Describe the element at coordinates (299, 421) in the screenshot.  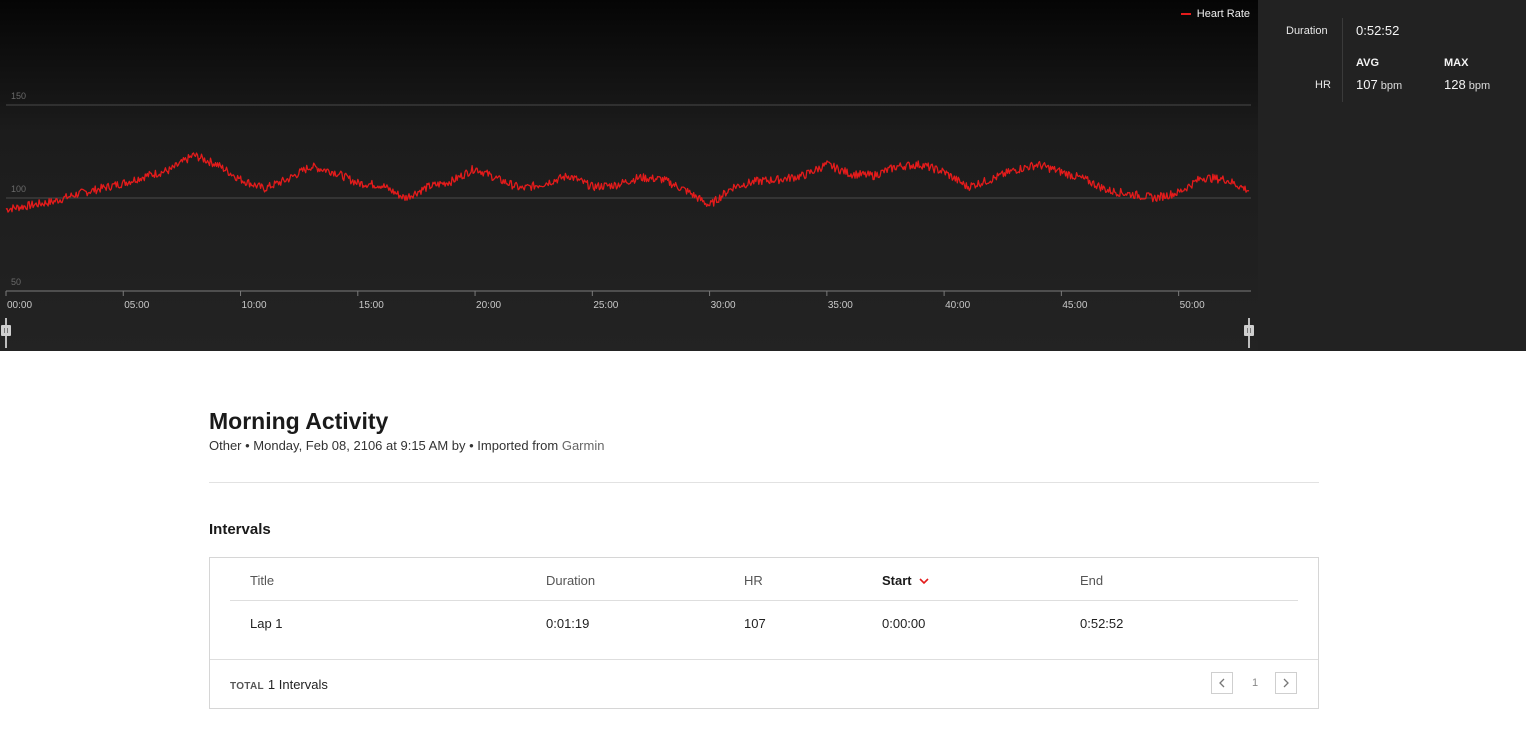
I see `activity-title: Morning Activity` at that location.